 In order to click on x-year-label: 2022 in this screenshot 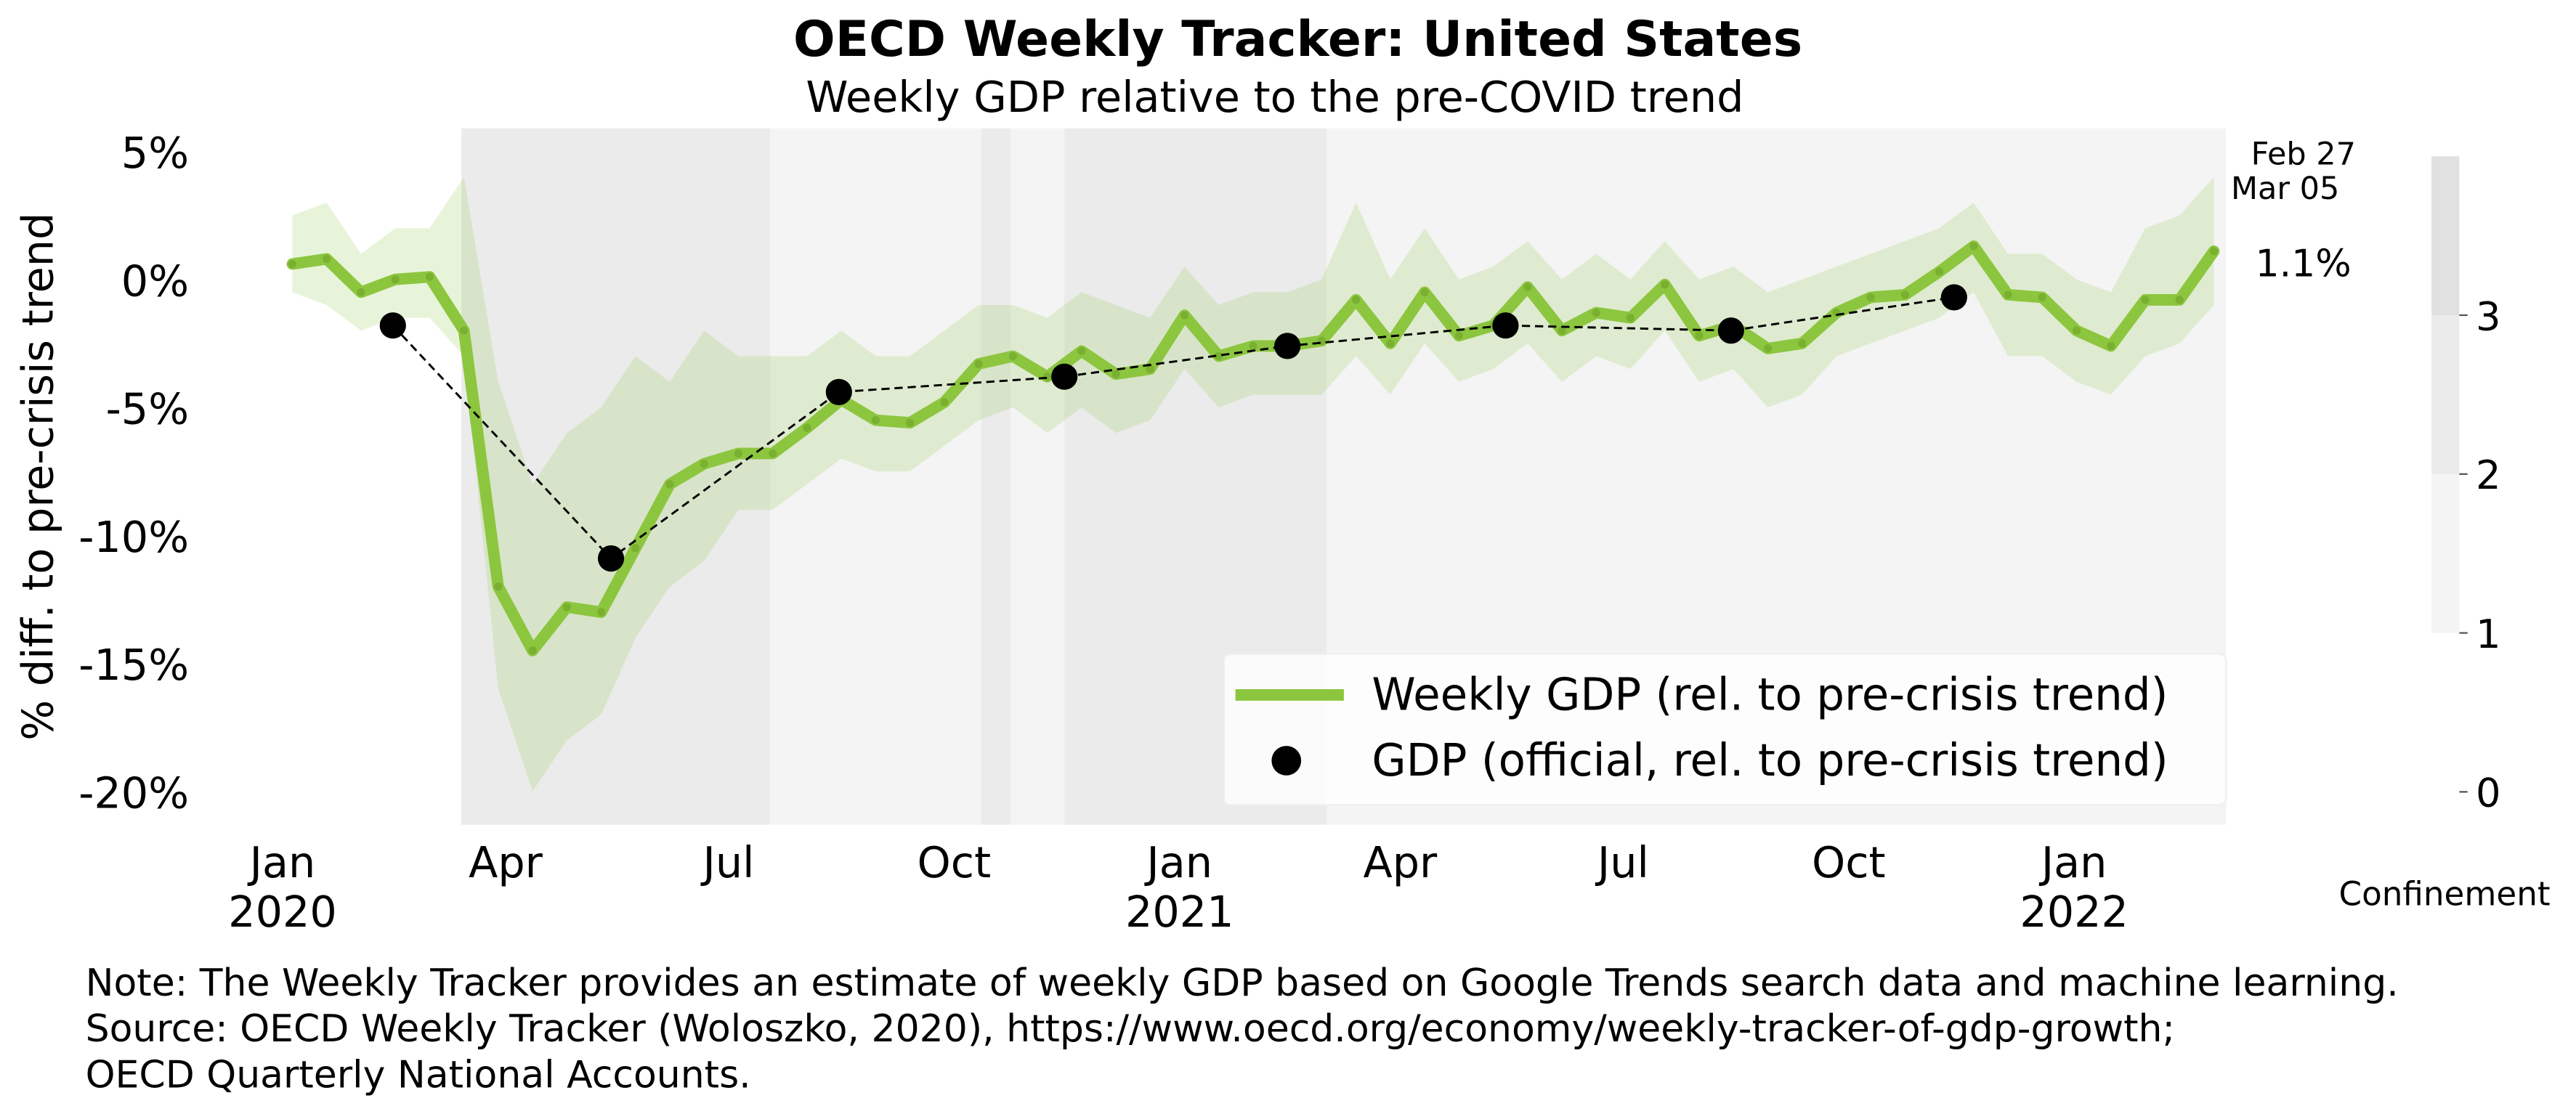, I will do `click(2074, 912)`.